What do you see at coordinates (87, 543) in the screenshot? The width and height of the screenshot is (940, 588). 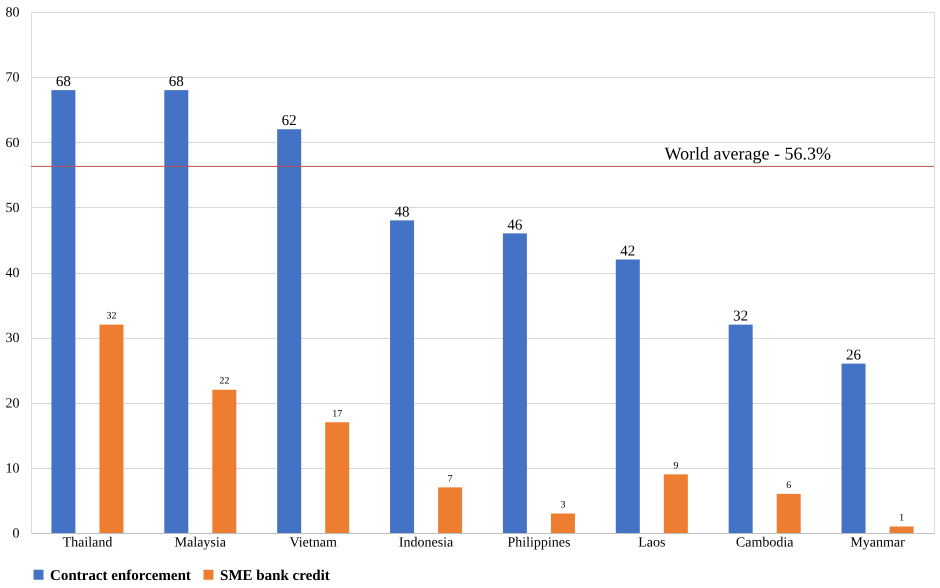 I see `x-tick-label: Thailand` at bounding box center [87, 543].